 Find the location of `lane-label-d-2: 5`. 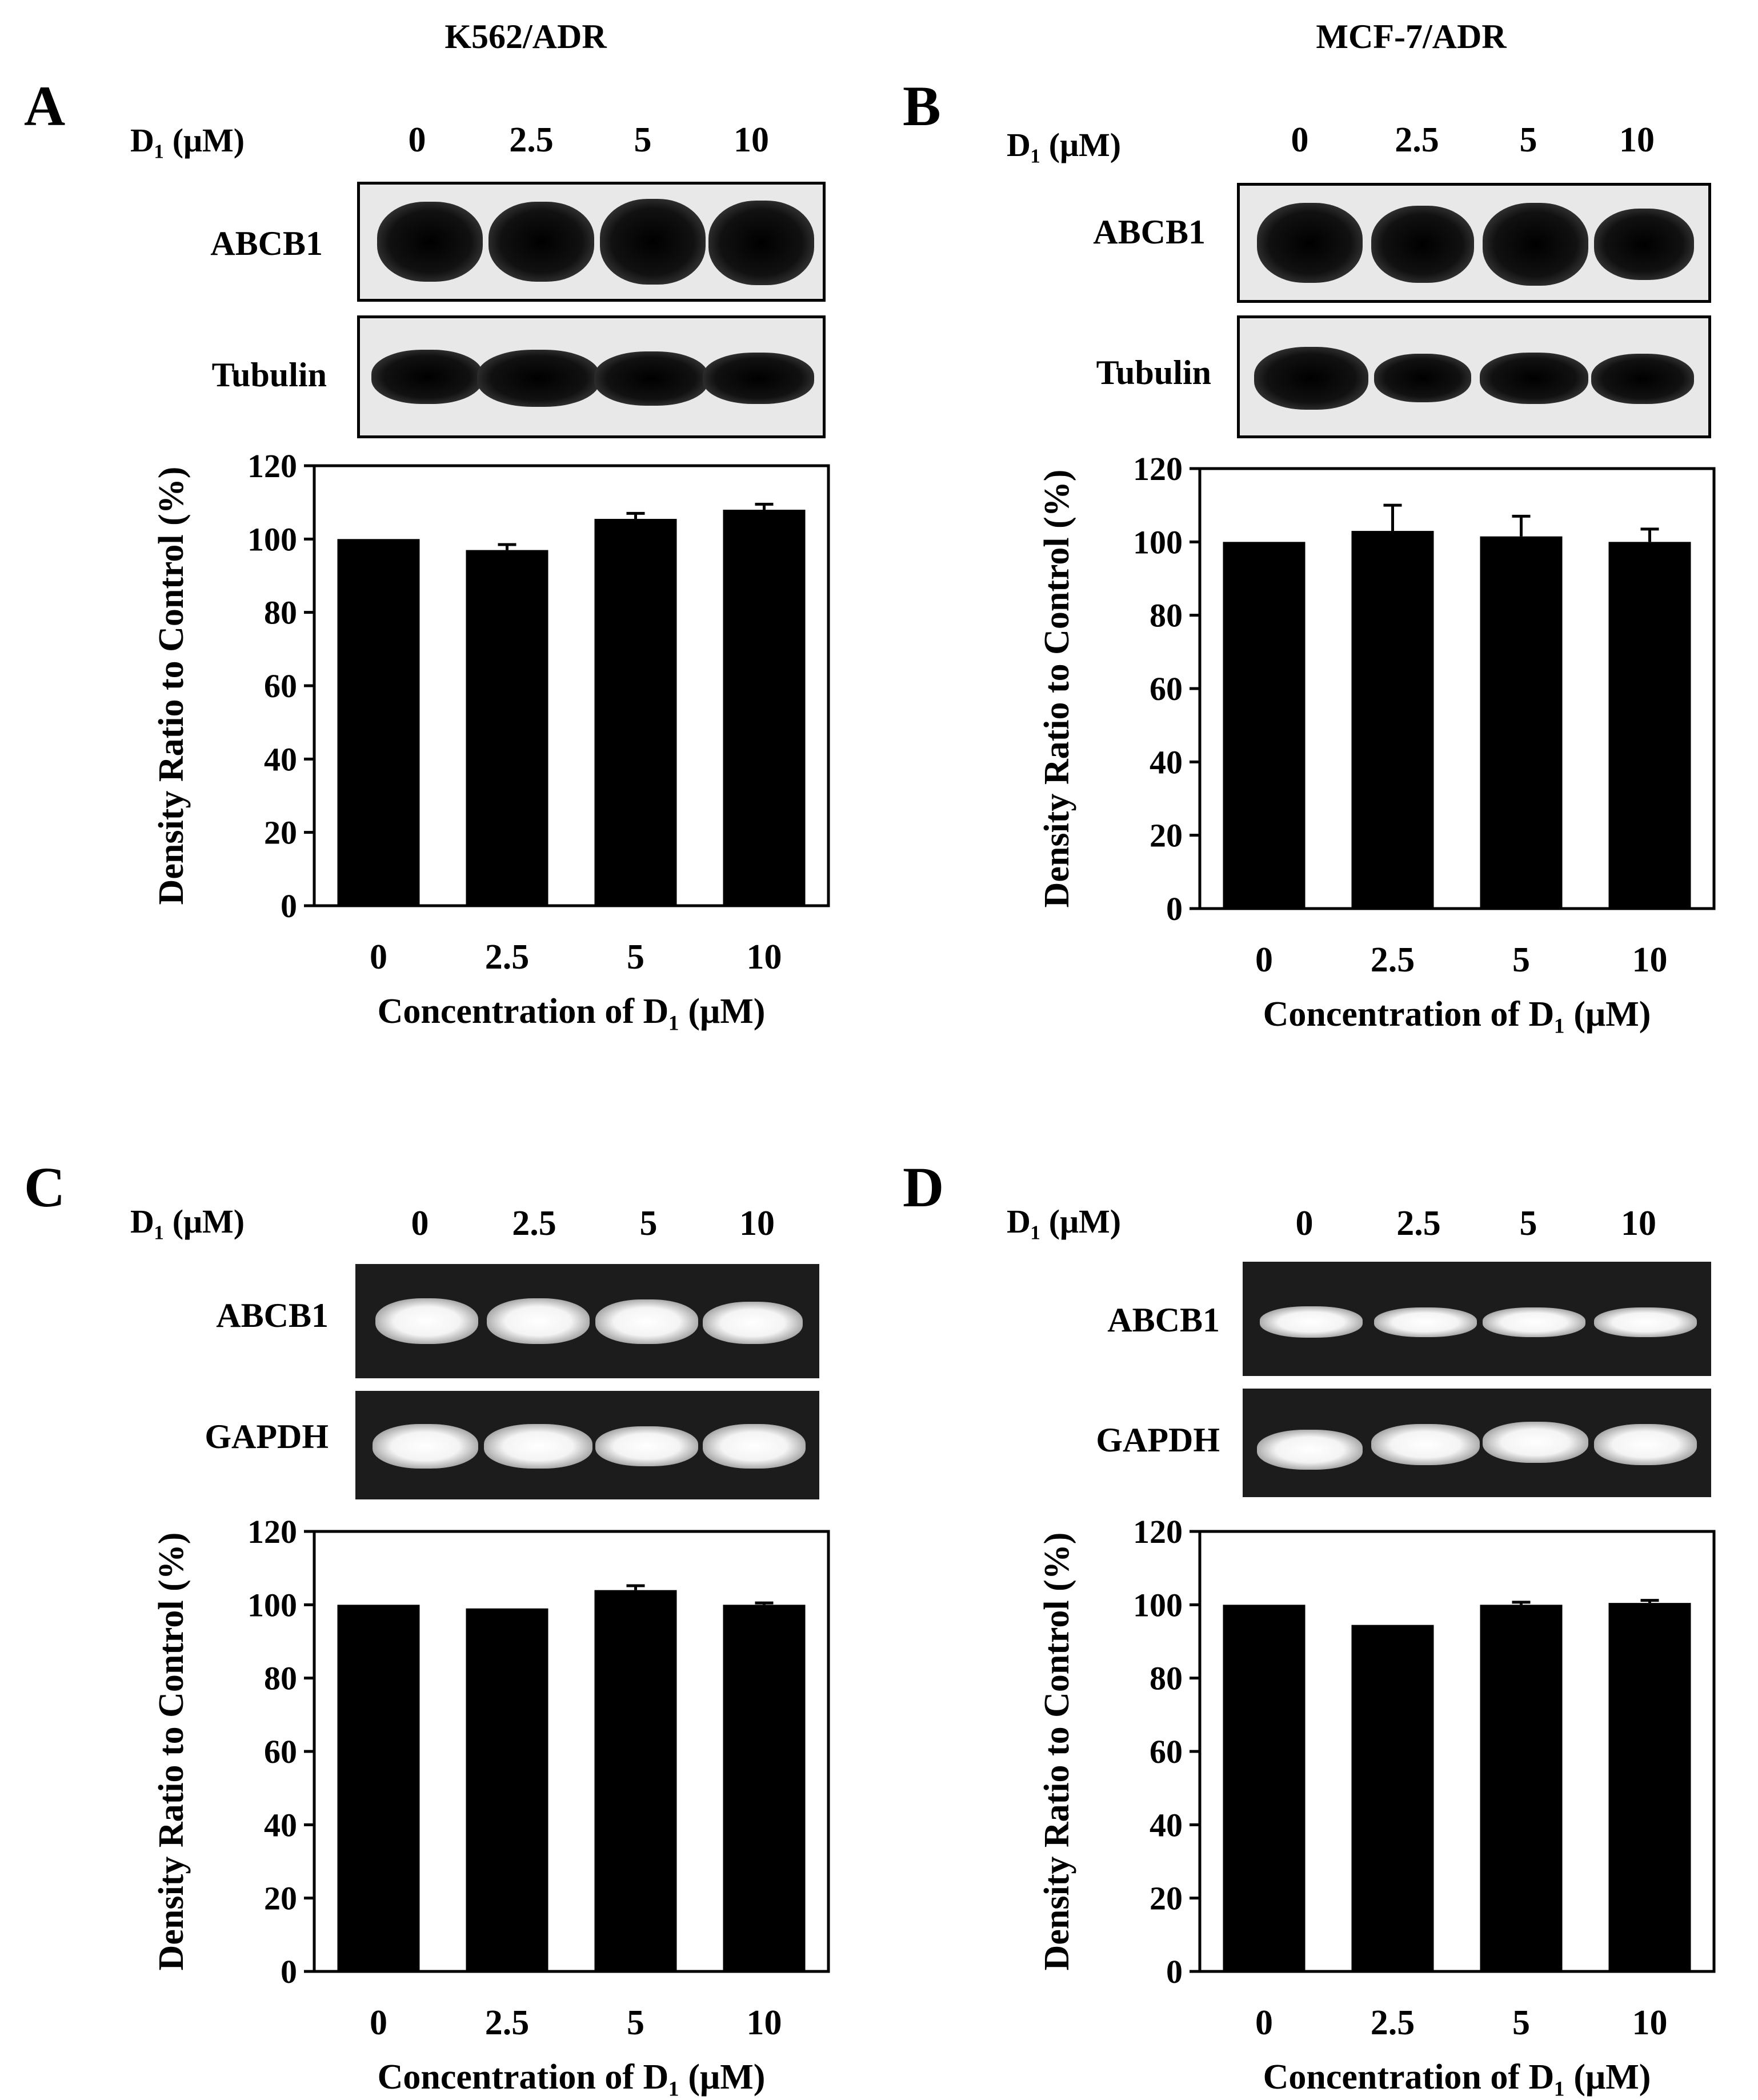

lane-label-d-2: 5 is located at coordinates (1528, 1223).